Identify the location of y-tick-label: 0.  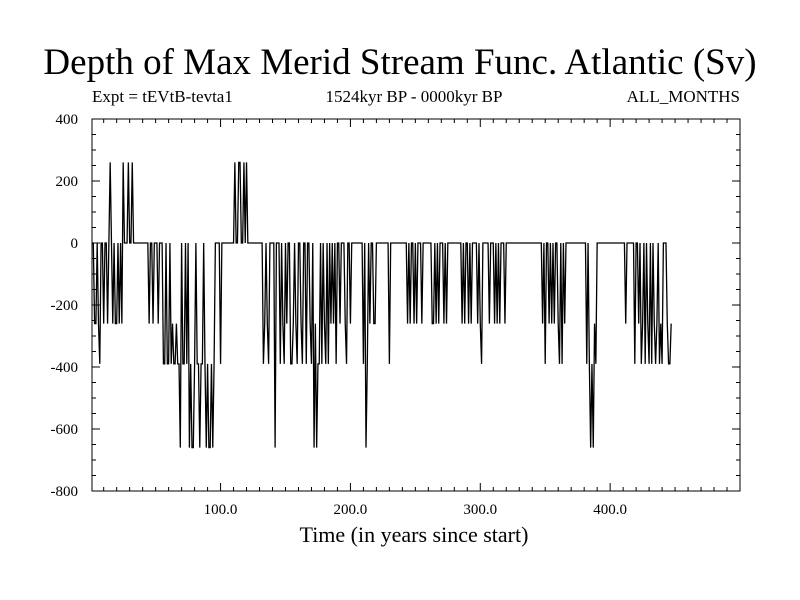
(75, 244).